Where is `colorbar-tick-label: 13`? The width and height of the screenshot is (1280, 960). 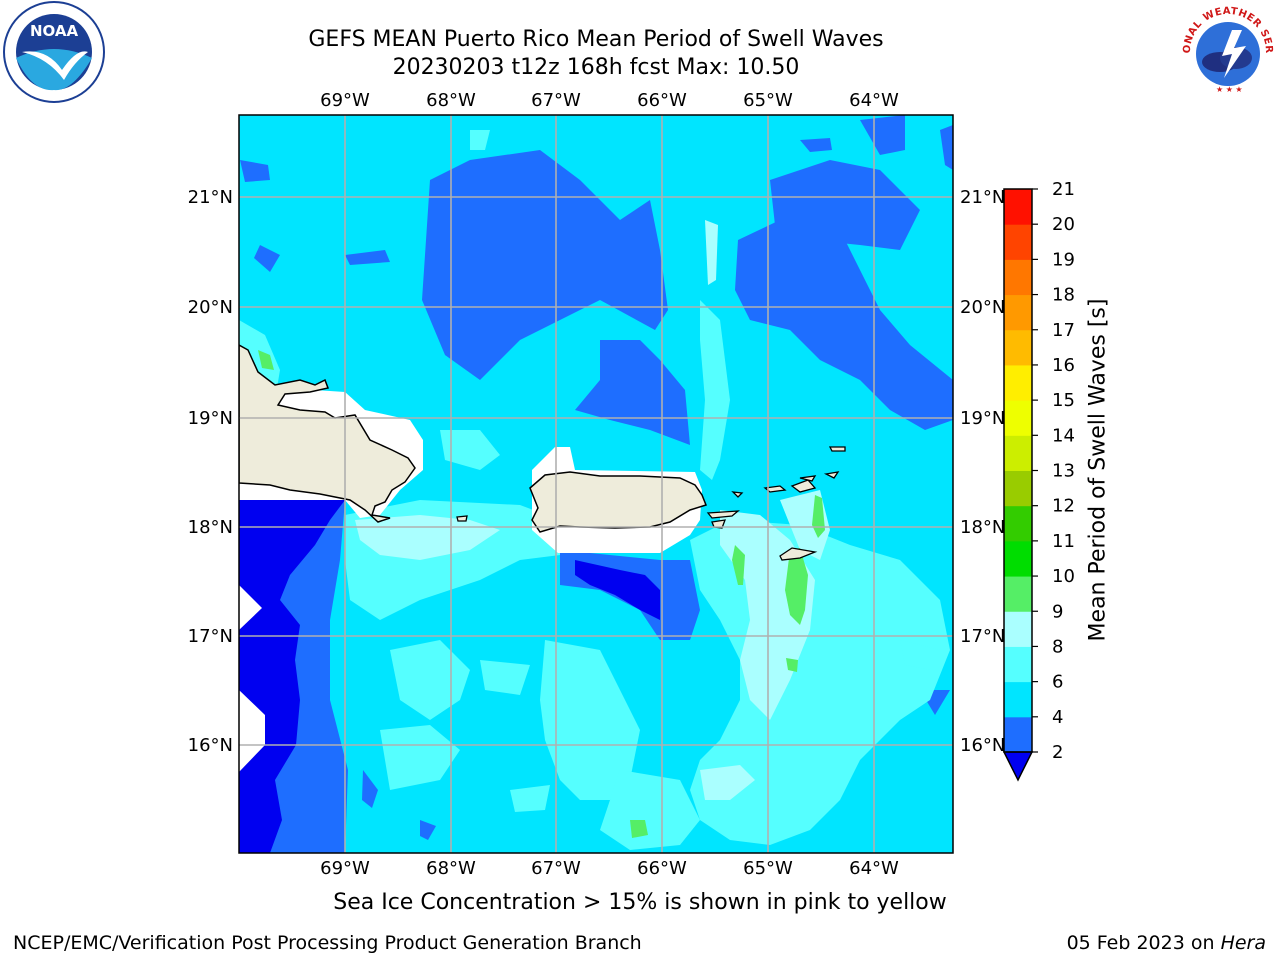
colorbar-tick-label: 13 is located at coordinates (1063, 471).